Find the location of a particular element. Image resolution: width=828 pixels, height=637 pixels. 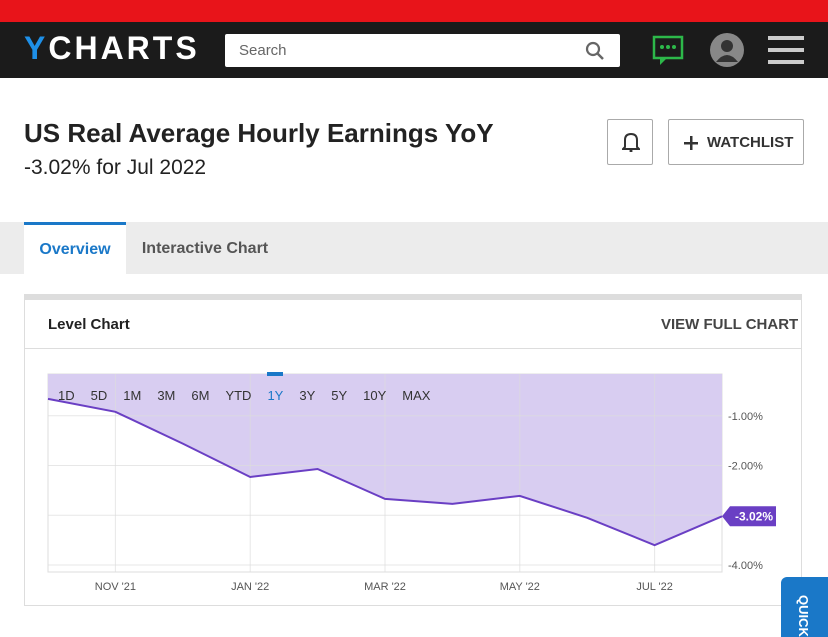

bell-icon is located at coordinates (631, 142).